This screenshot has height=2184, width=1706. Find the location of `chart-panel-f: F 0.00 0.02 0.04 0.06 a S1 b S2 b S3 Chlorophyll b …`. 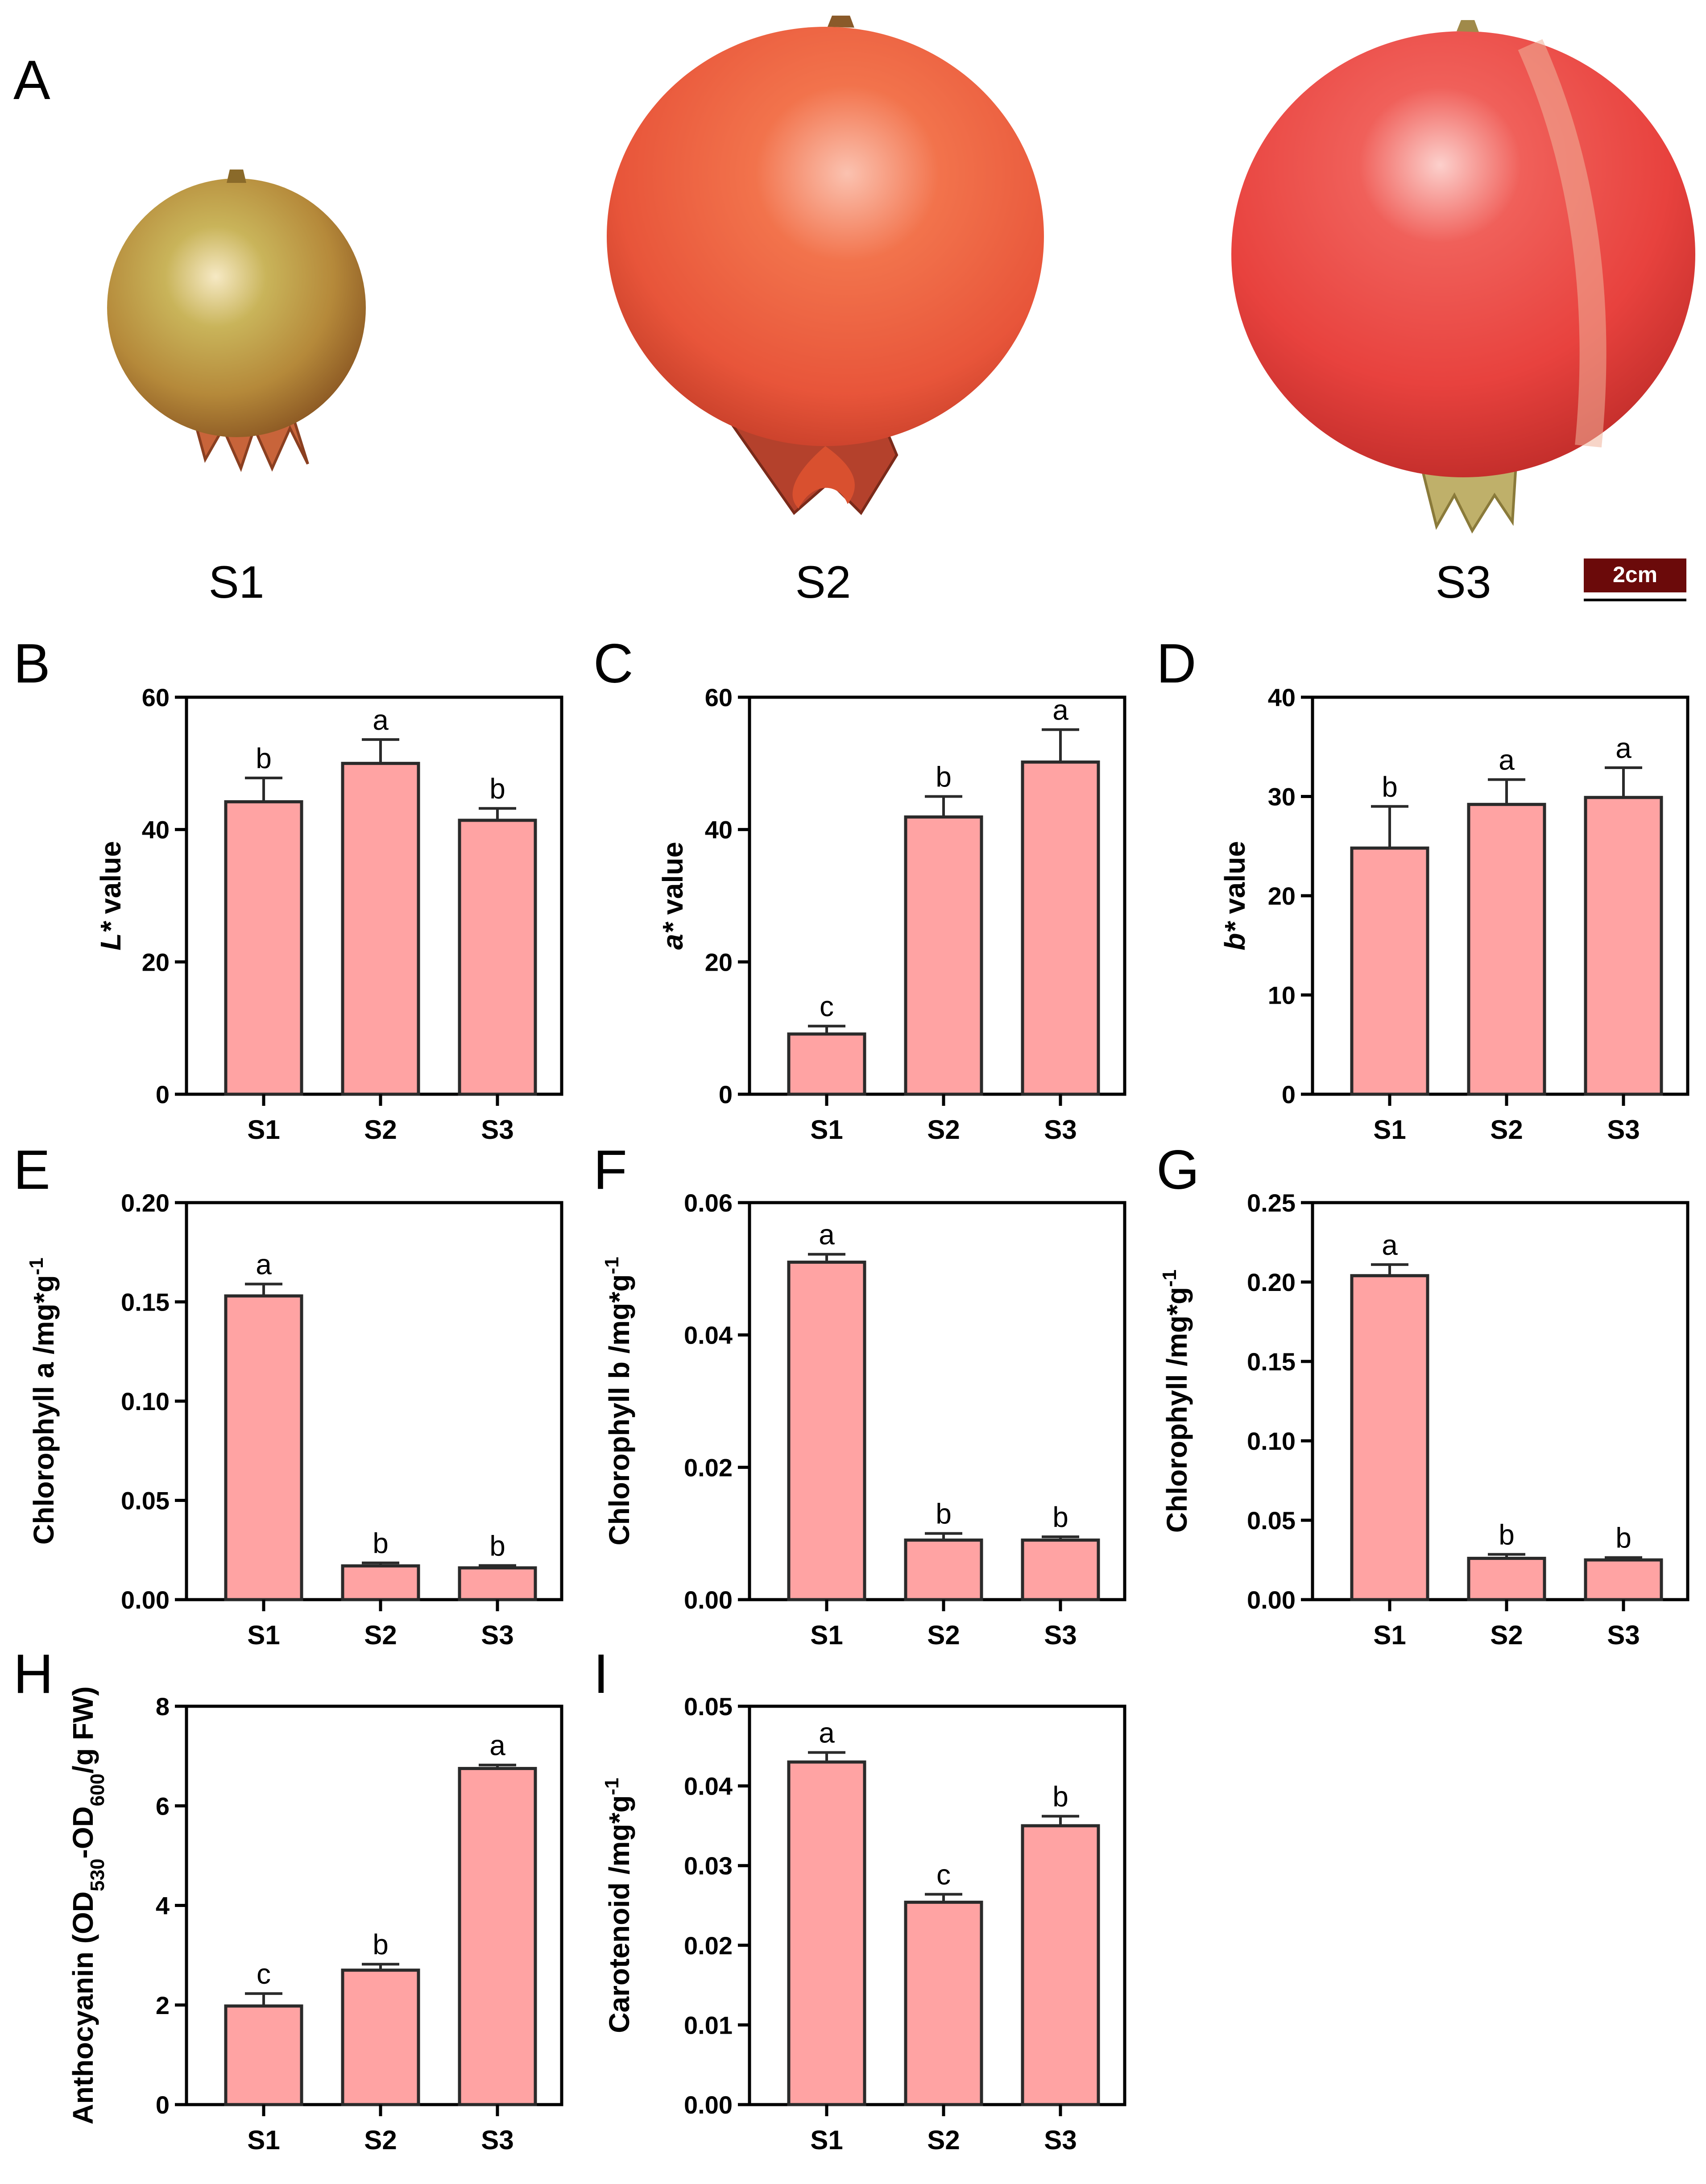

chart-panel-f: F 0.00 0.02 0.04 0.06 a S1 b S2 b S3 Chlorophyll b … is located at coordinates (859, 1394).